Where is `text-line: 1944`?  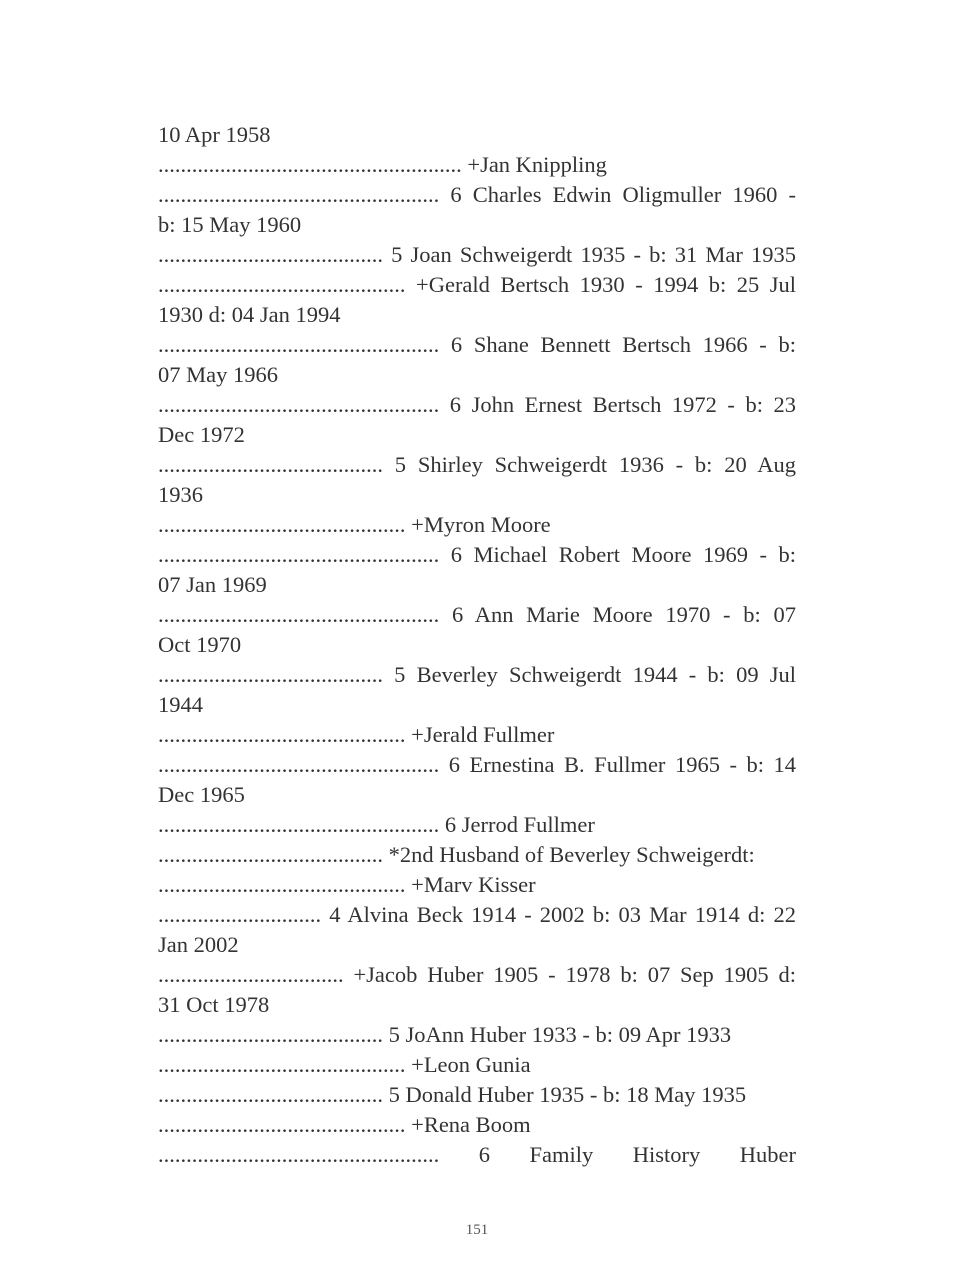 text-line: 1944 is located at coordinates (180, 704).